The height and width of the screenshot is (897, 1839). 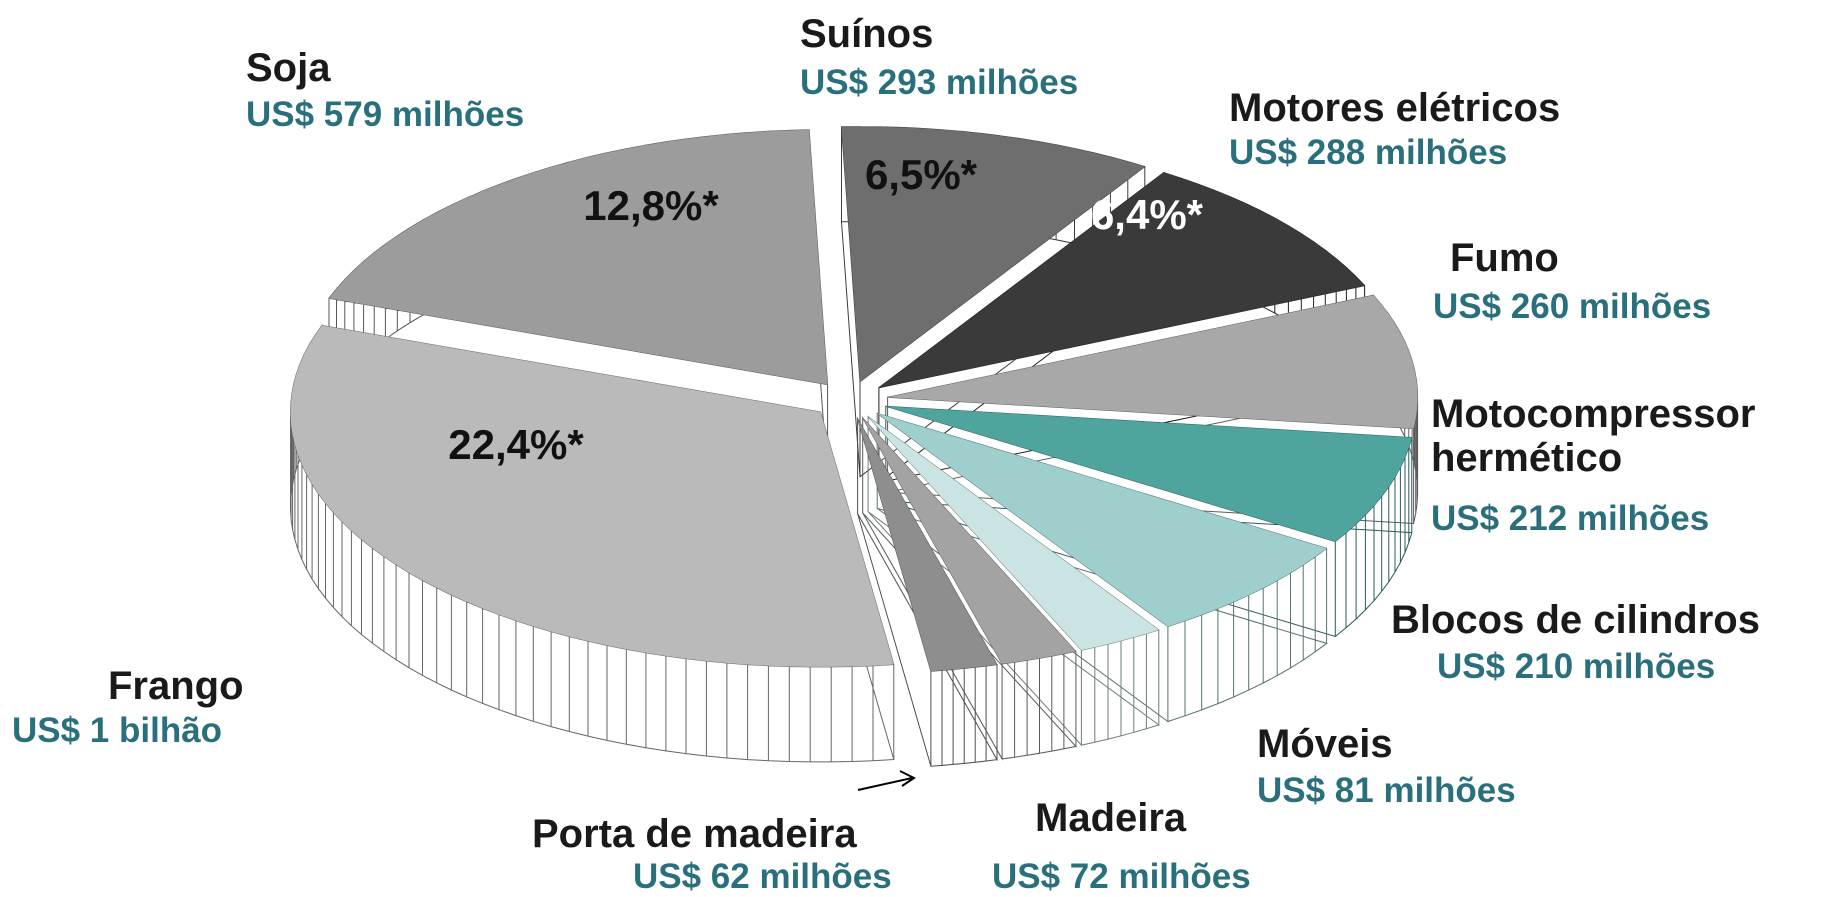 What do you see at coordinates (288, 68) in the screenshot?
I see `category-label: Soja` at bounding box center [288, 68].